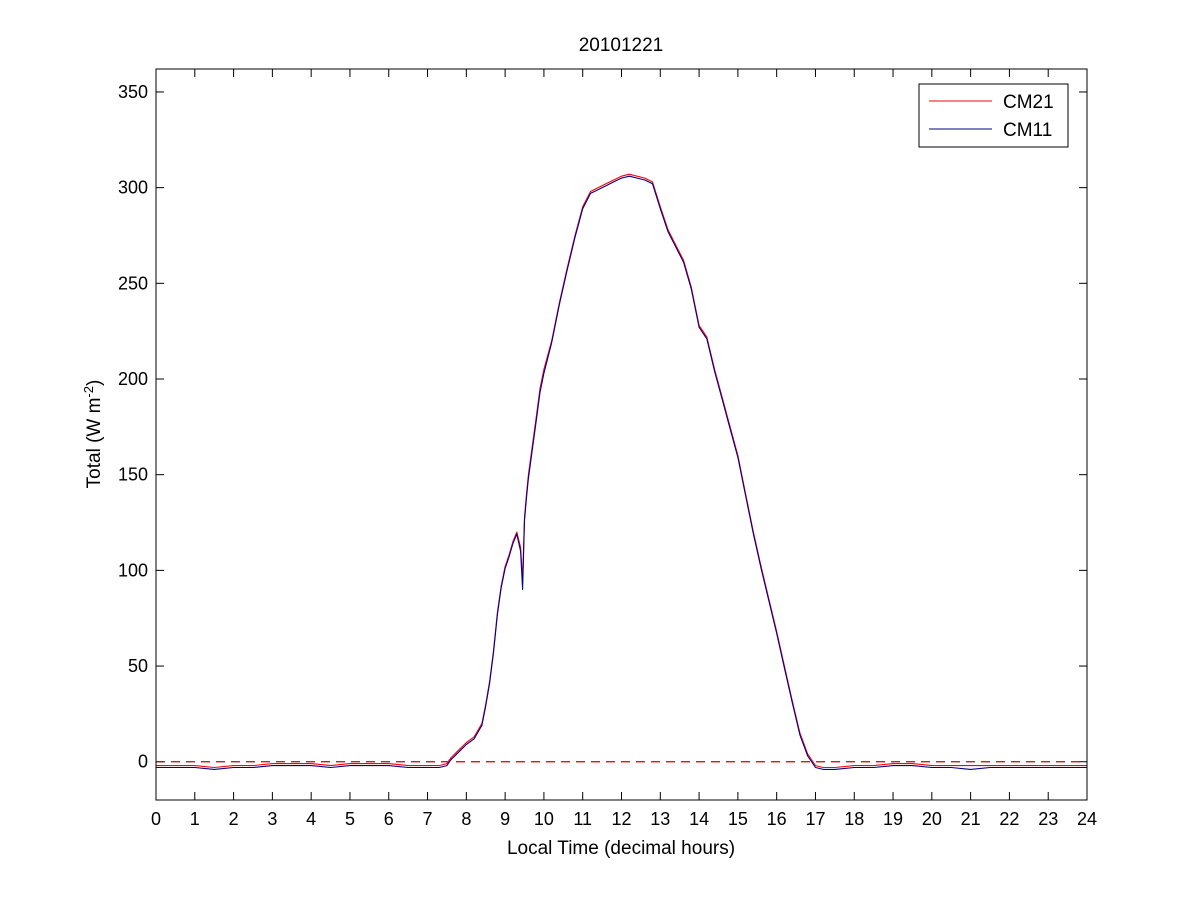  Describe the element at coordinates (466, 819) in the screenshot. I see `x-tick-label: 8` at that location.